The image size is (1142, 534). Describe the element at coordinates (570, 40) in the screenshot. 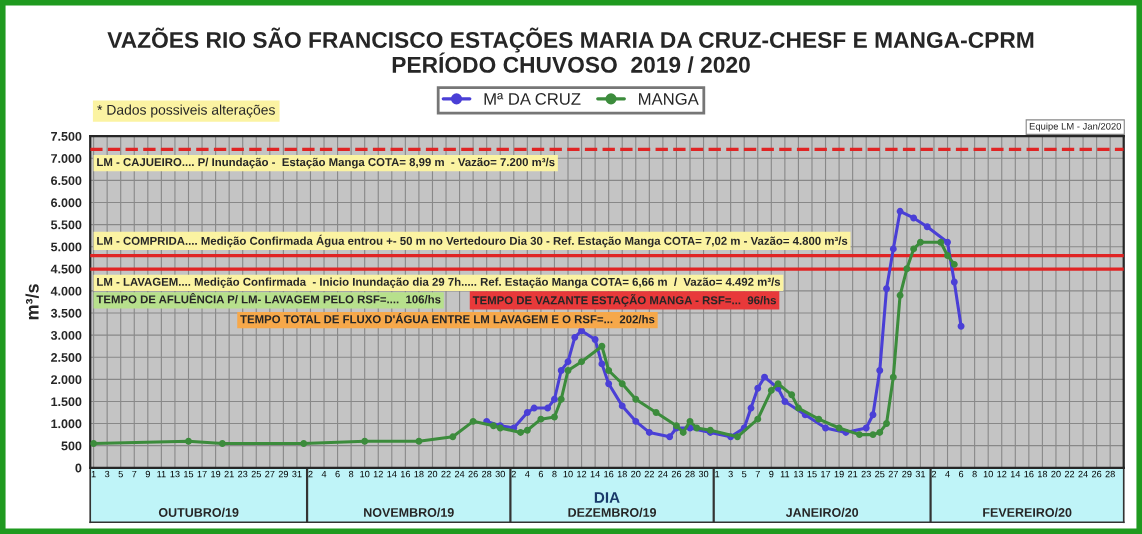

I see `chart-title: VAZÕES RIO SÃO FRANCISCO ESTAÇÕES MARIA DA CRUZ-CHESF E MANGA-CPRM` at that location.